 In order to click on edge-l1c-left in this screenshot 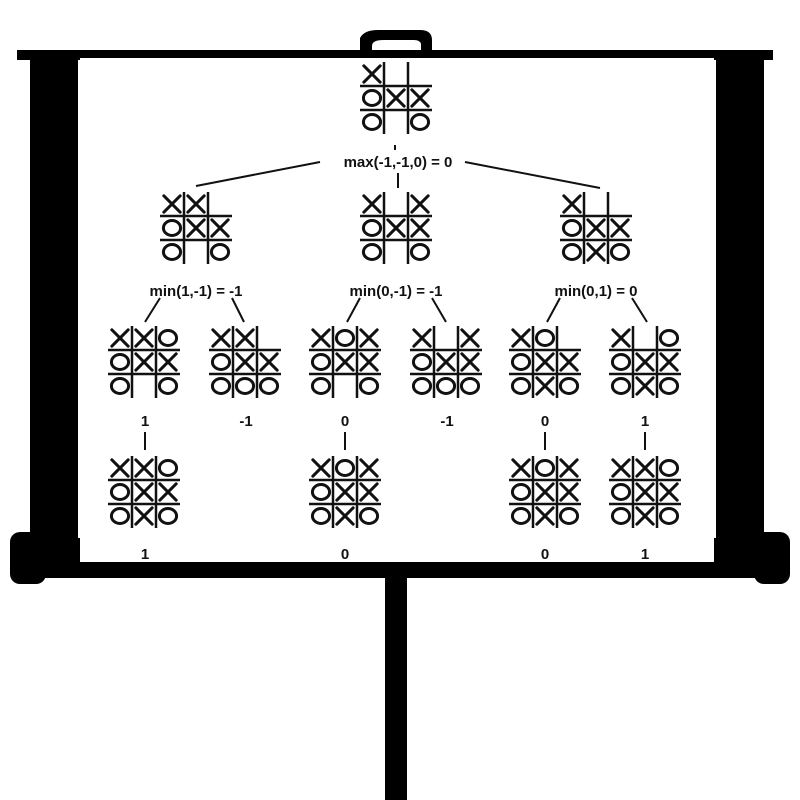, I will do `click(553, 310)`.